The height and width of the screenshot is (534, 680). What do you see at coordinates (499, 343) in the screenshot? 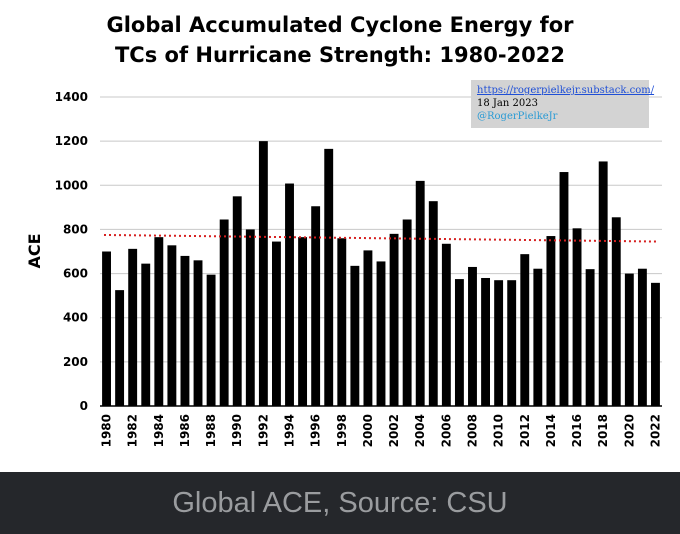
I see `bar-2010` at bounding box center [499, 343].